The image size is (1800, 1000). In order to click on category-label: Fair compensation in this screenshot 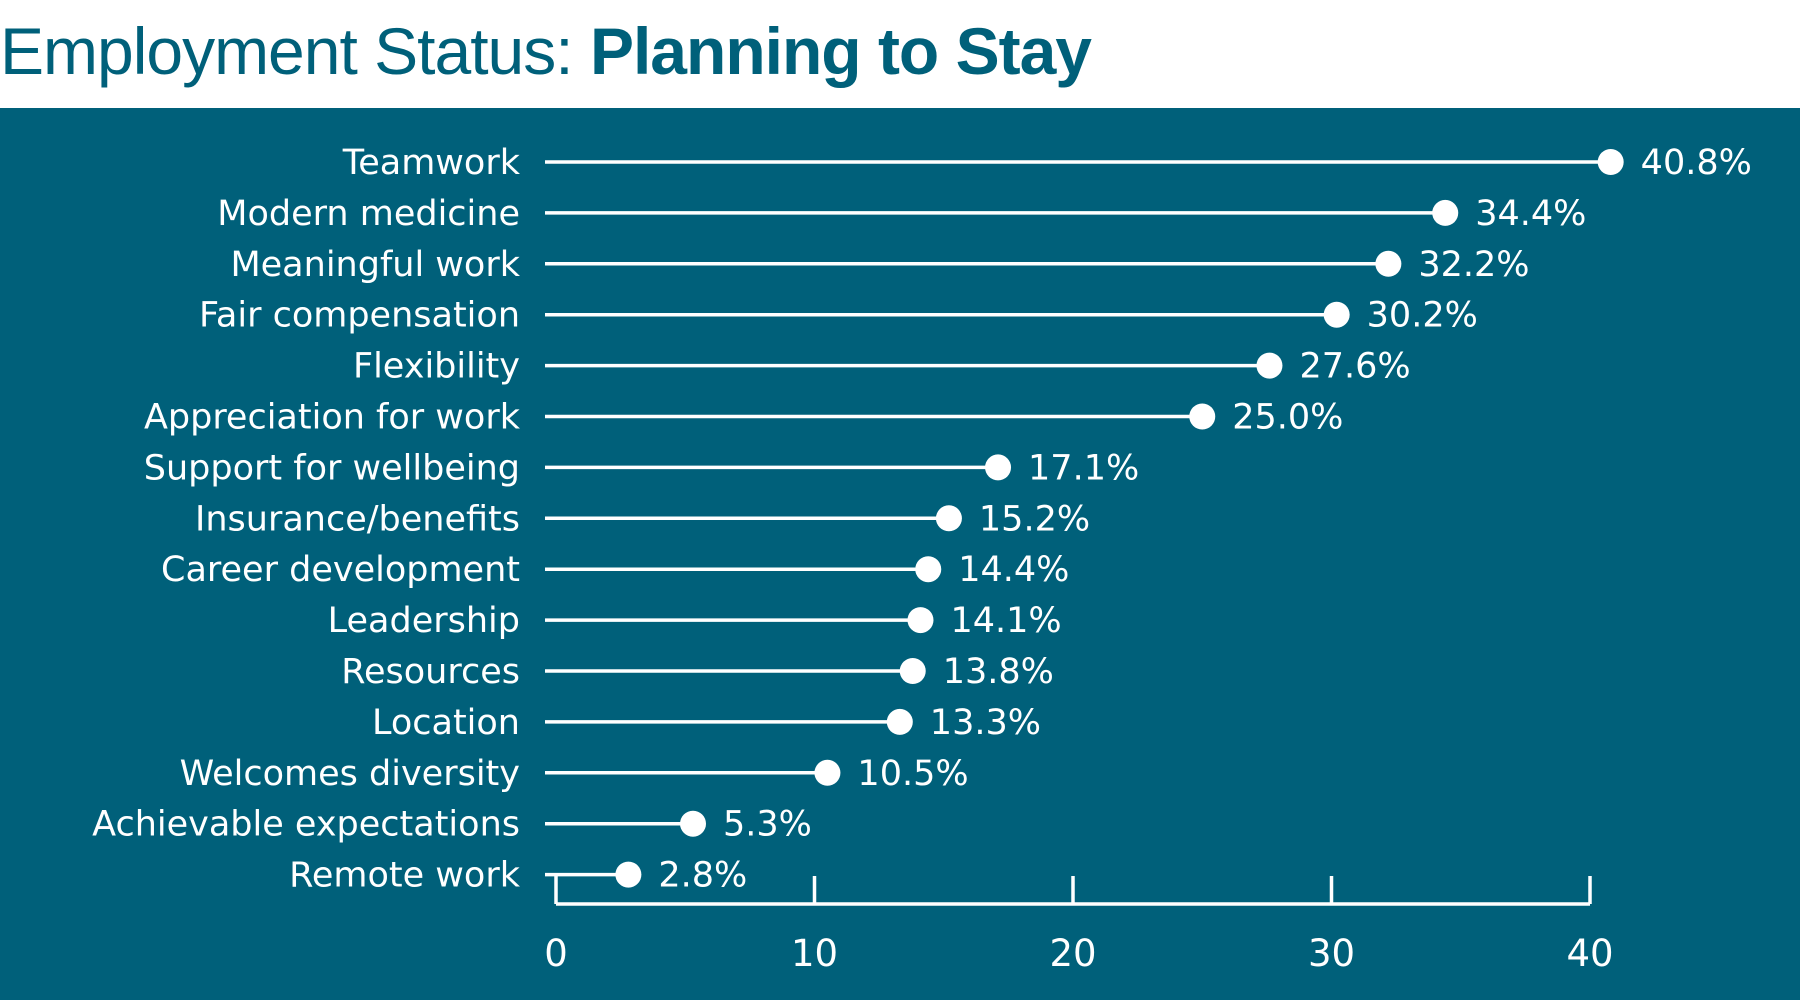, I will do `click(359, 316)`.